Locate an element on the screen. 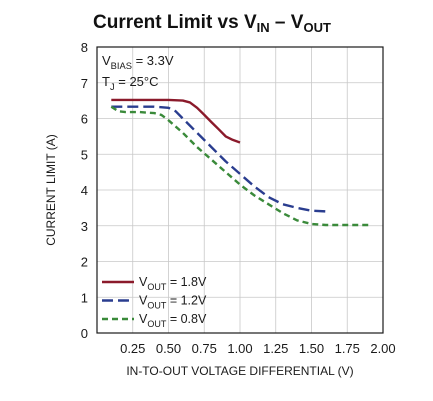 This screenshot has height=401, width=433. x-axis-ticks: 0.25 0.50 0.75 1.00 1.25 1.50 1.75 2.00 is located at coordinates (258, 348).